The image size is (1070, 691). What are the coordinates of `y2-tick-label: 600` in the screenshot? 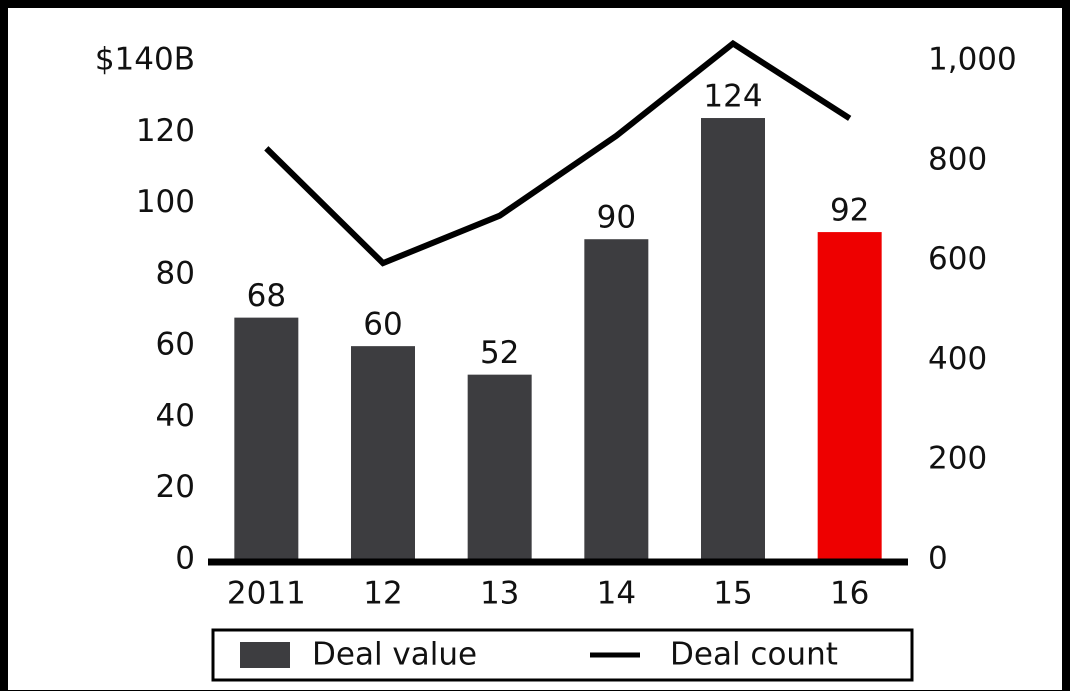 It's located at (957, 259).